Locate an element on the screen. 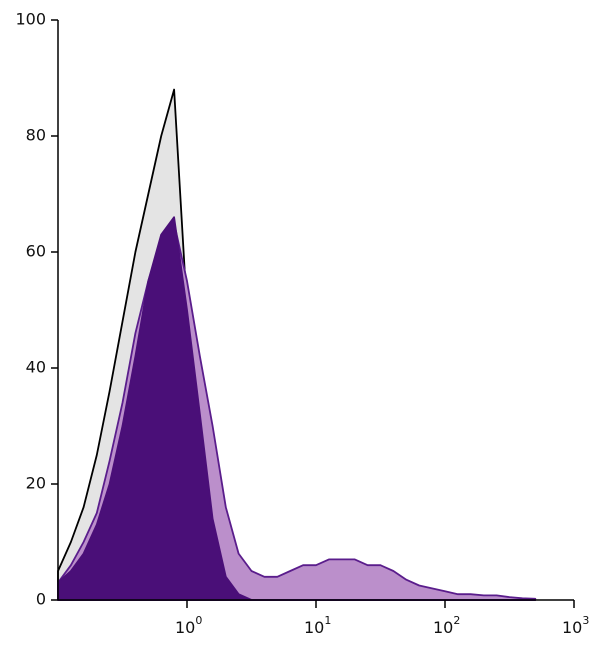 Image resolution: width=600 pixels, height=648 pixels. x-tick-exponent: 2 is located at coordinates (456, 620).